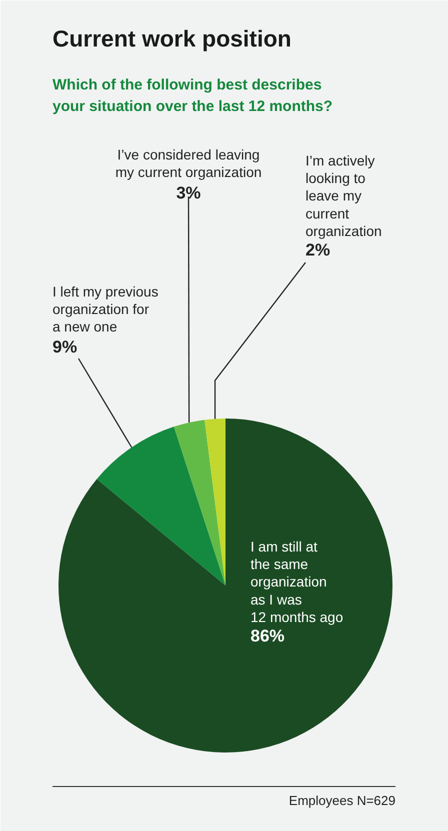 The height and width of the screenshot is (831, 448). What do you see at coordinates (267, 636) in the screenshot?
I see `data-label: 86%` at bounding box center [267, 636].